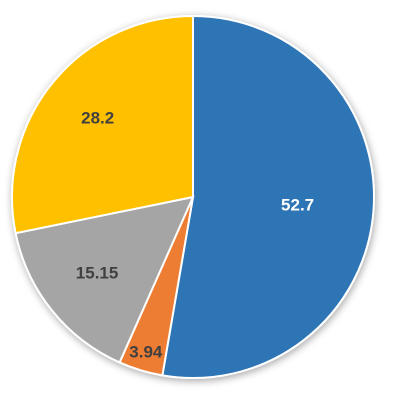  Describe the element at coordinates (97, 273) in the screenshot. I see `data-label: 15.15` at that location.